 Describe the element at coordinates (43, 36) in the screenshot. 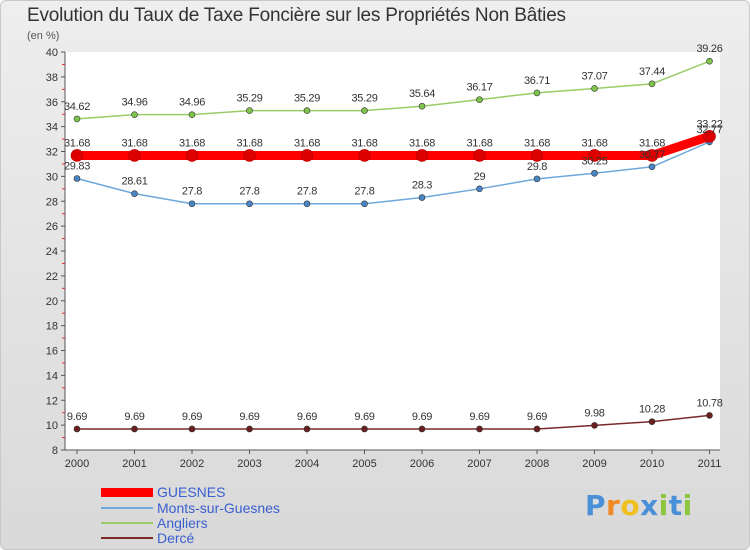

I see `y-axis-unit: (en %)` at that location.